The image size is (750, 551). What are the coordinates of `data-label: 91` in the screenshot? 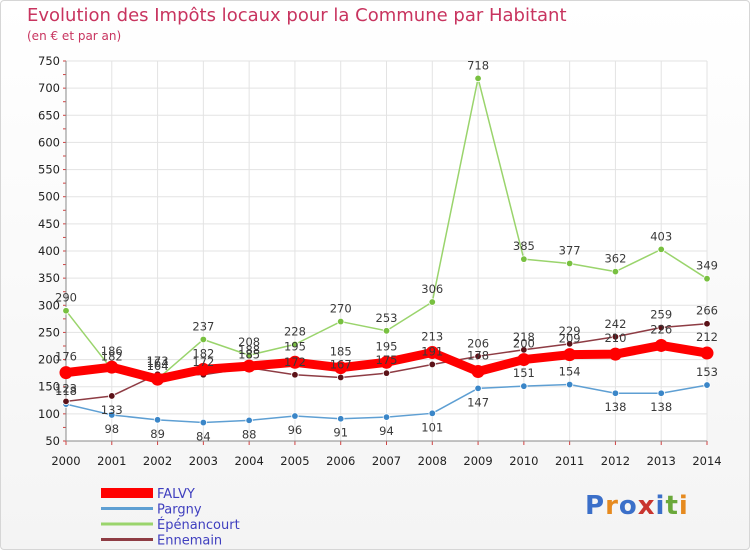 It's located at (340, 433).